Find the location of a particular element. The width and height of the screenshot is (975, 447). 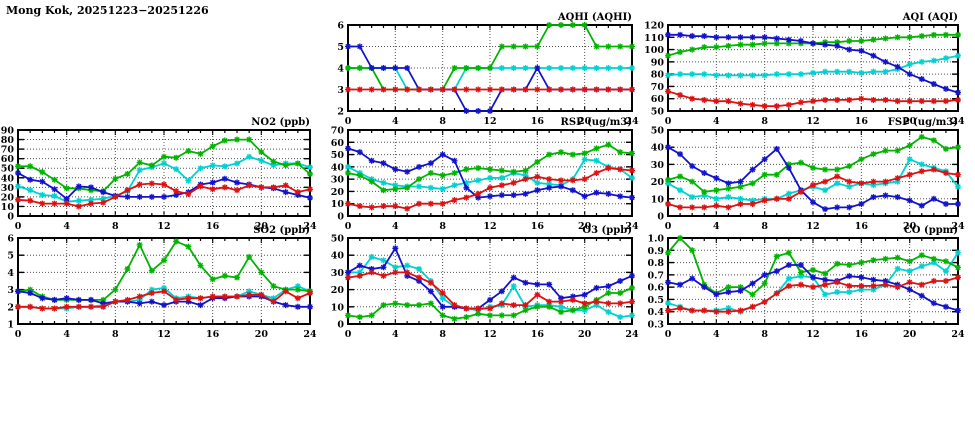

y-tick-label: 120 is located at coordinates (654, 26).